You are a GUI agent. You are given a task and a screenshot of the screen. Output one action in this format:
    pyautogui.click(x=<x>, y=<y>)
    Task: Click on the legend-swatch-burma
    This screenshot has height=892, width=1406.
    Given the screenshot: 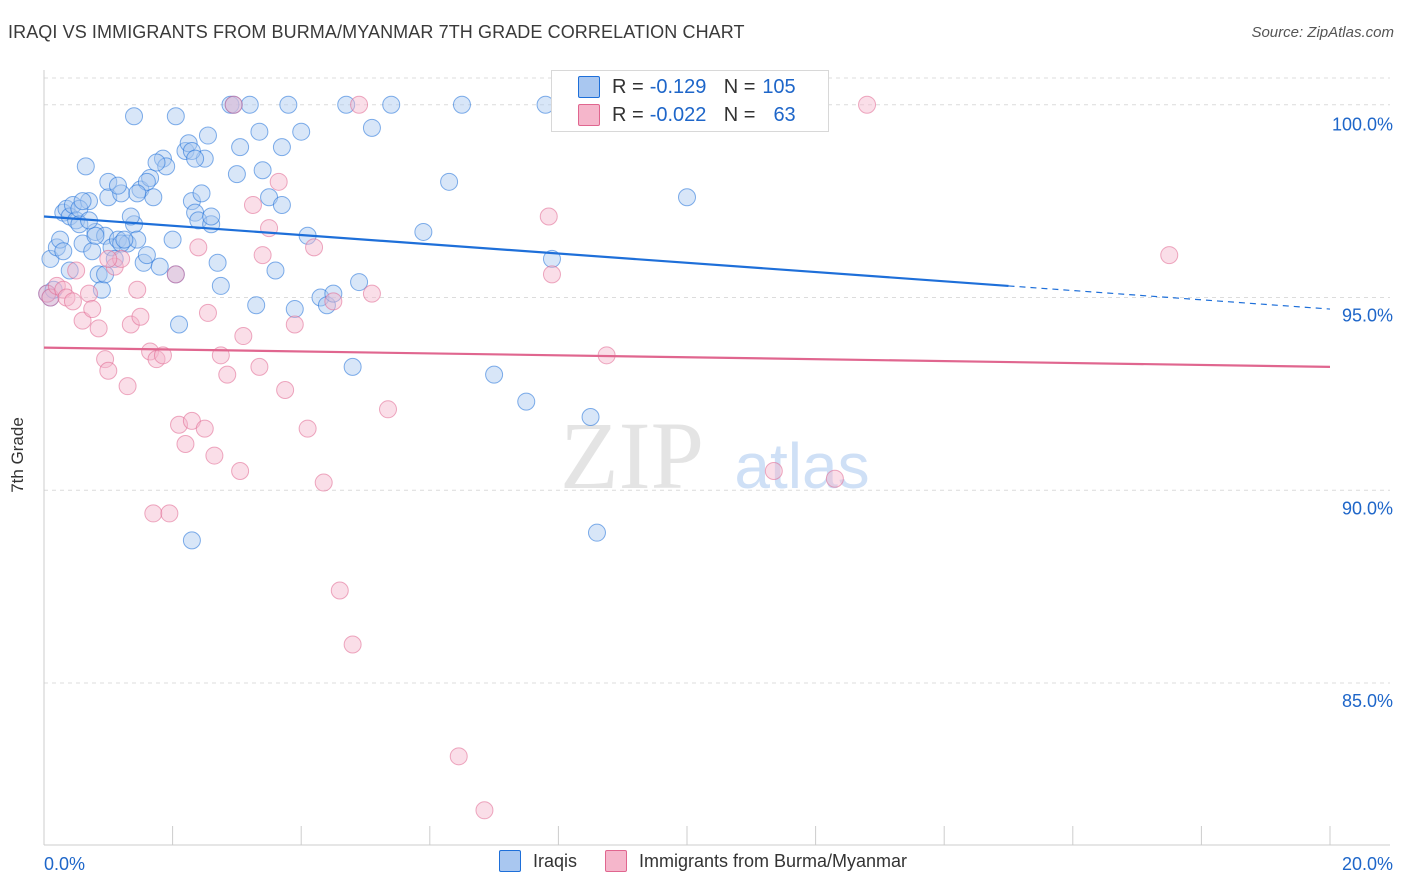 What is the action you would take?
    pyautogui.click(x=615, y=861)
    